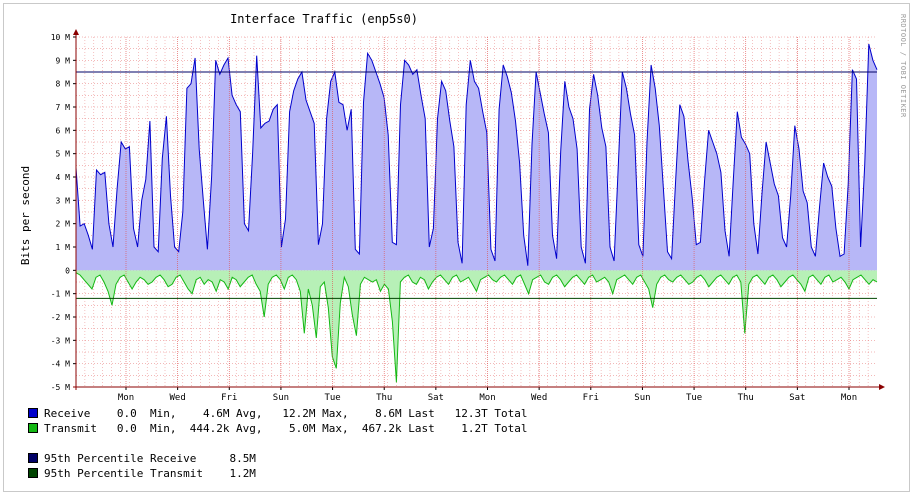 The height and width of the screenshot is (500, 915). I want to click on p95-receive-swatch, so click(33, 458).